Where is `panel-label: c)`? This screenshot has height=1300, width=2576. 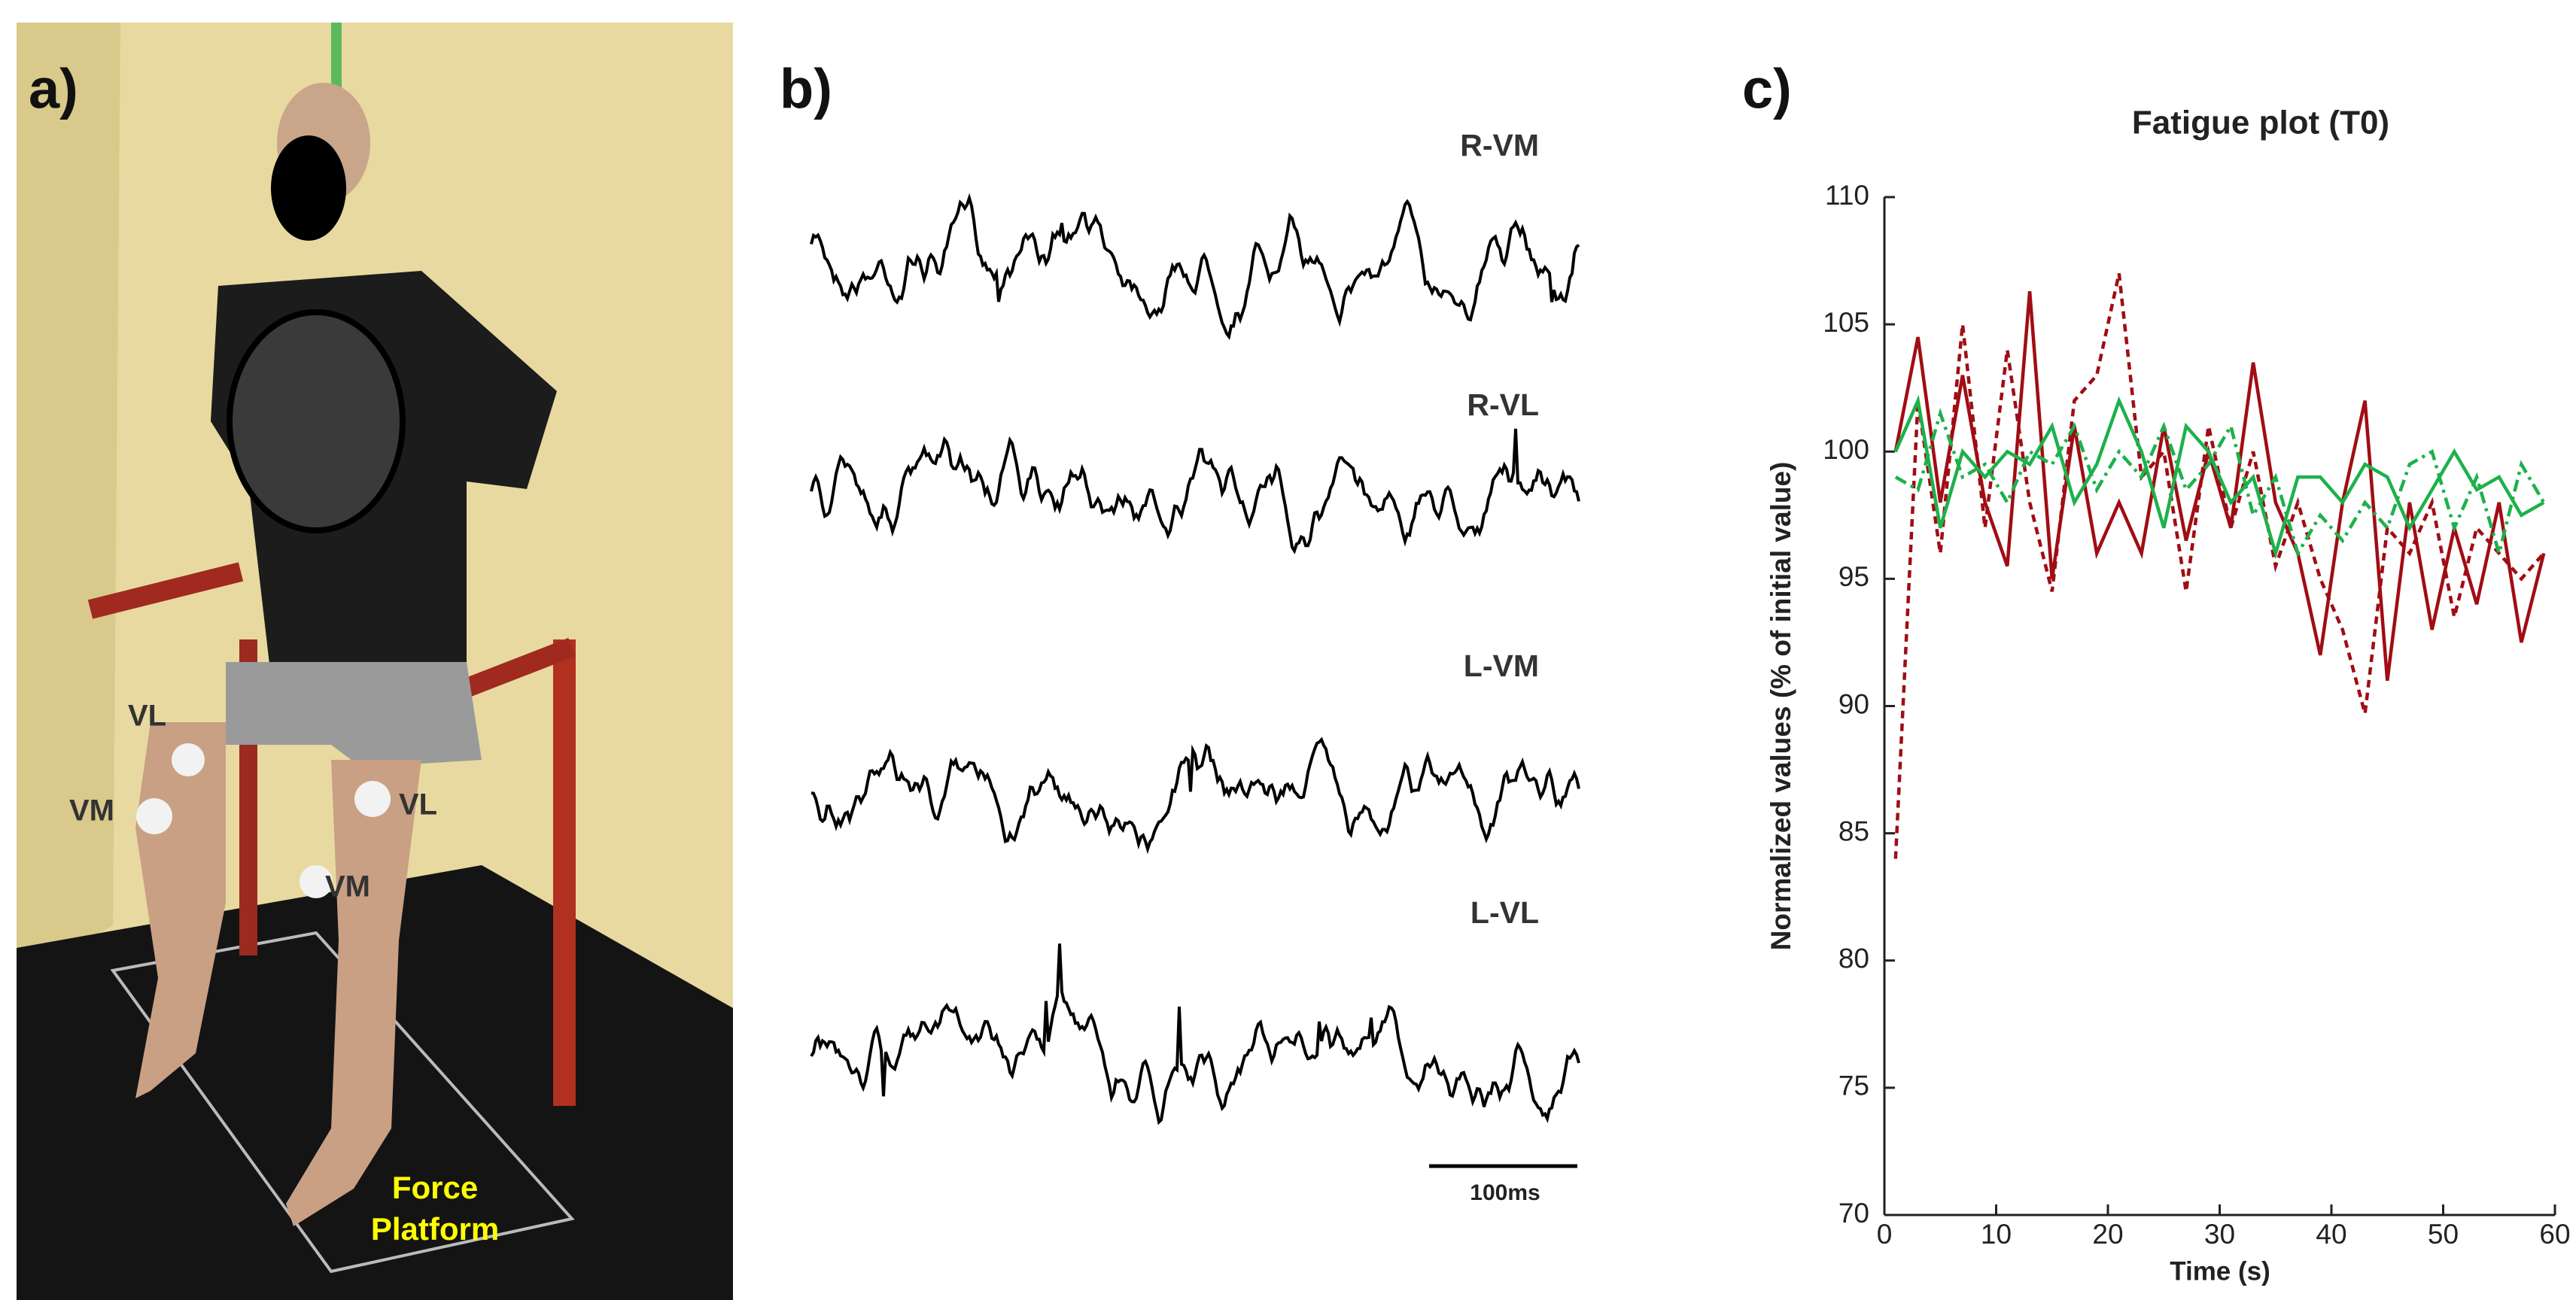 panel-label: c) is located at coordinates (1767, 89).